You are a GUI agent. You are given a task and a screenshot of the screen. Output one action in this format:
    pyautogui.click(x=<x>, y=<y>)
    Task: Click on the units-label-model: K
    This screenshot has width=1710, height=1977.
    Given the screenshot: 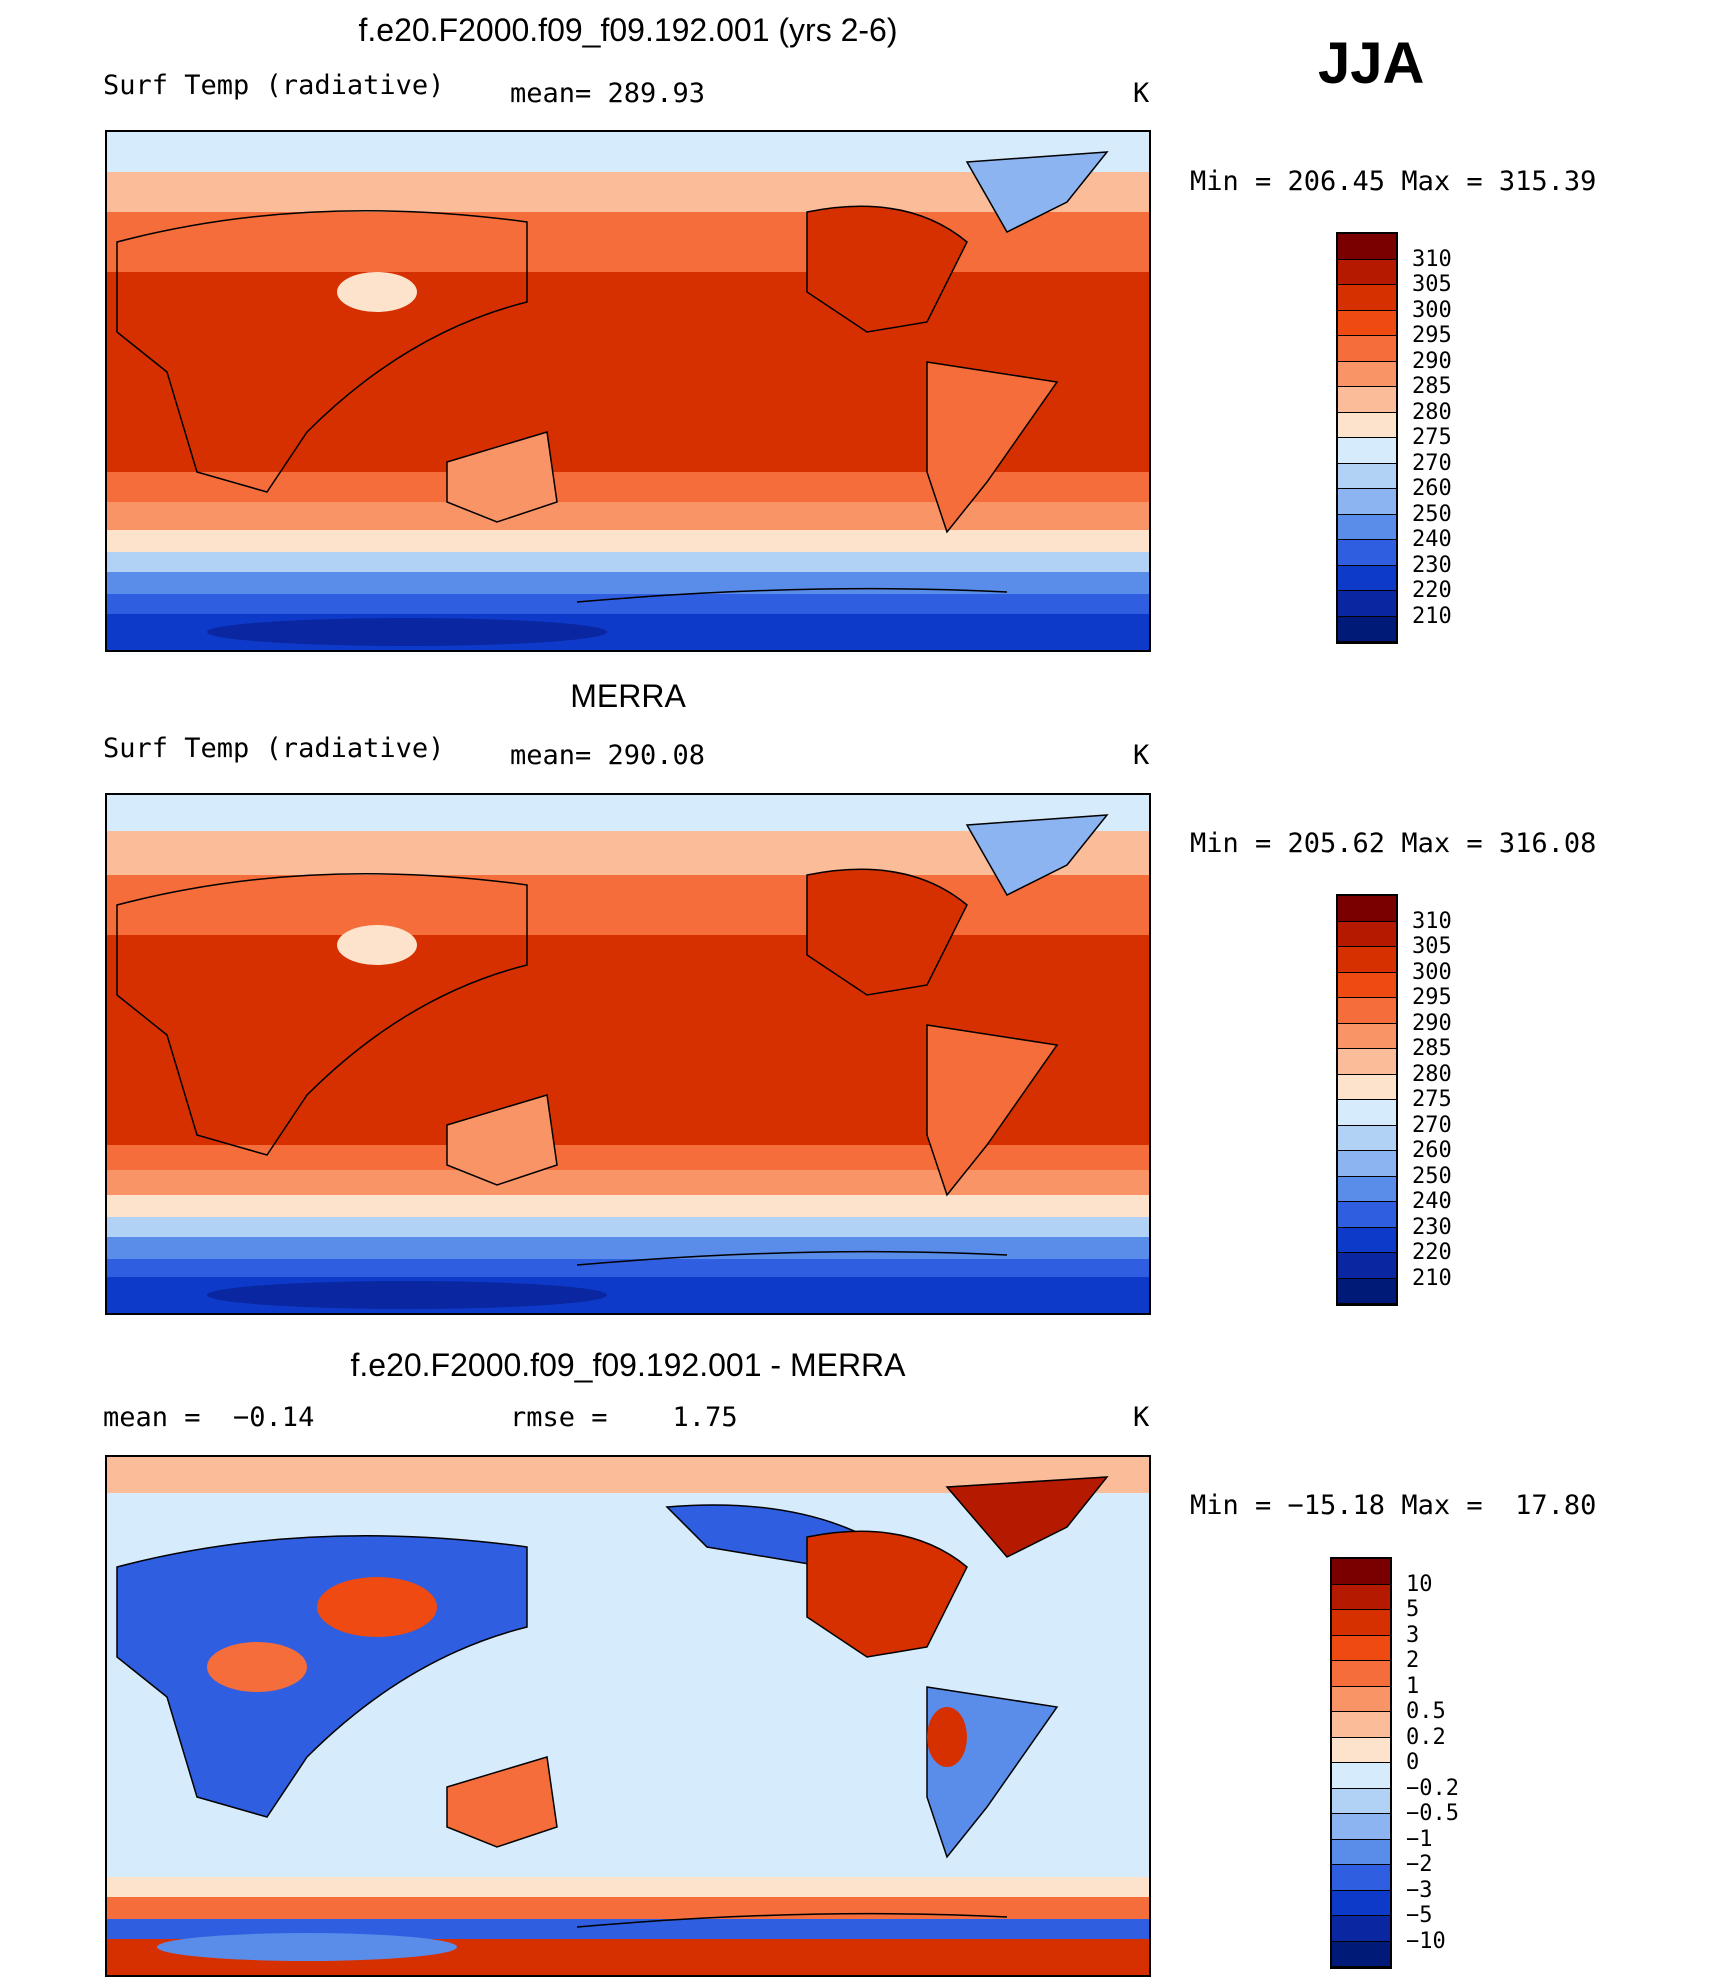 What is the action you would take?
    pyautogui.click(x=1141, y=93)
    